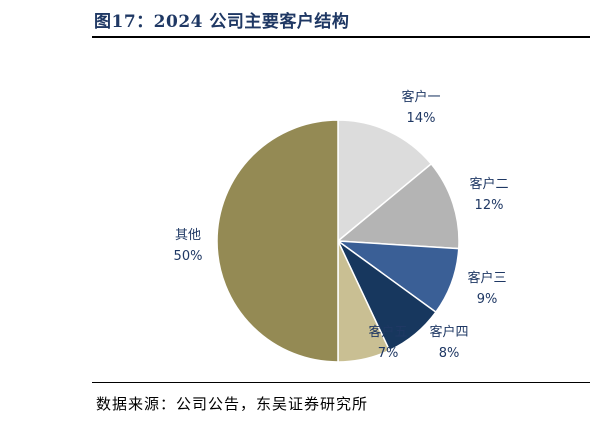 This screenshot has width=603, height=423. What do you see at coordinates (232, 404) in the screenshot?
I see `source-note: 数据来源：公司公告，东吴证券研究所` at bounding box center [232, 404].